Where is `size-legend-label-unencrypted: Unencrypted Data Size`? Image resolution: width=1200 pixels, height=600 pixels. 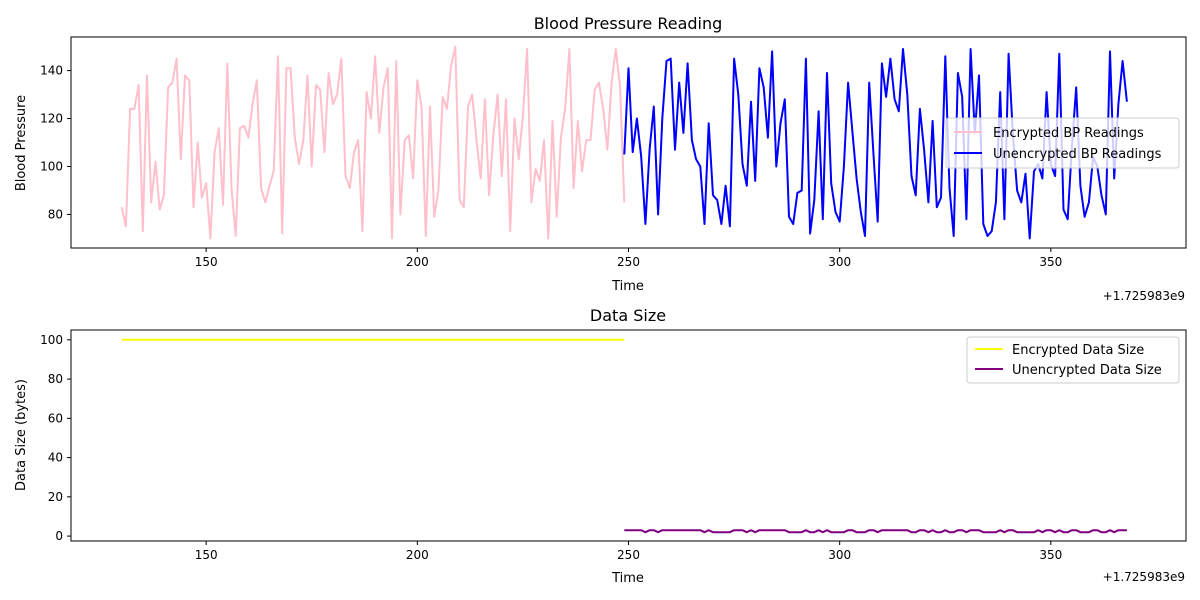 size-legend-label-unencrypted: Unencrypted Data Size is located at coordinates (1087, 370).